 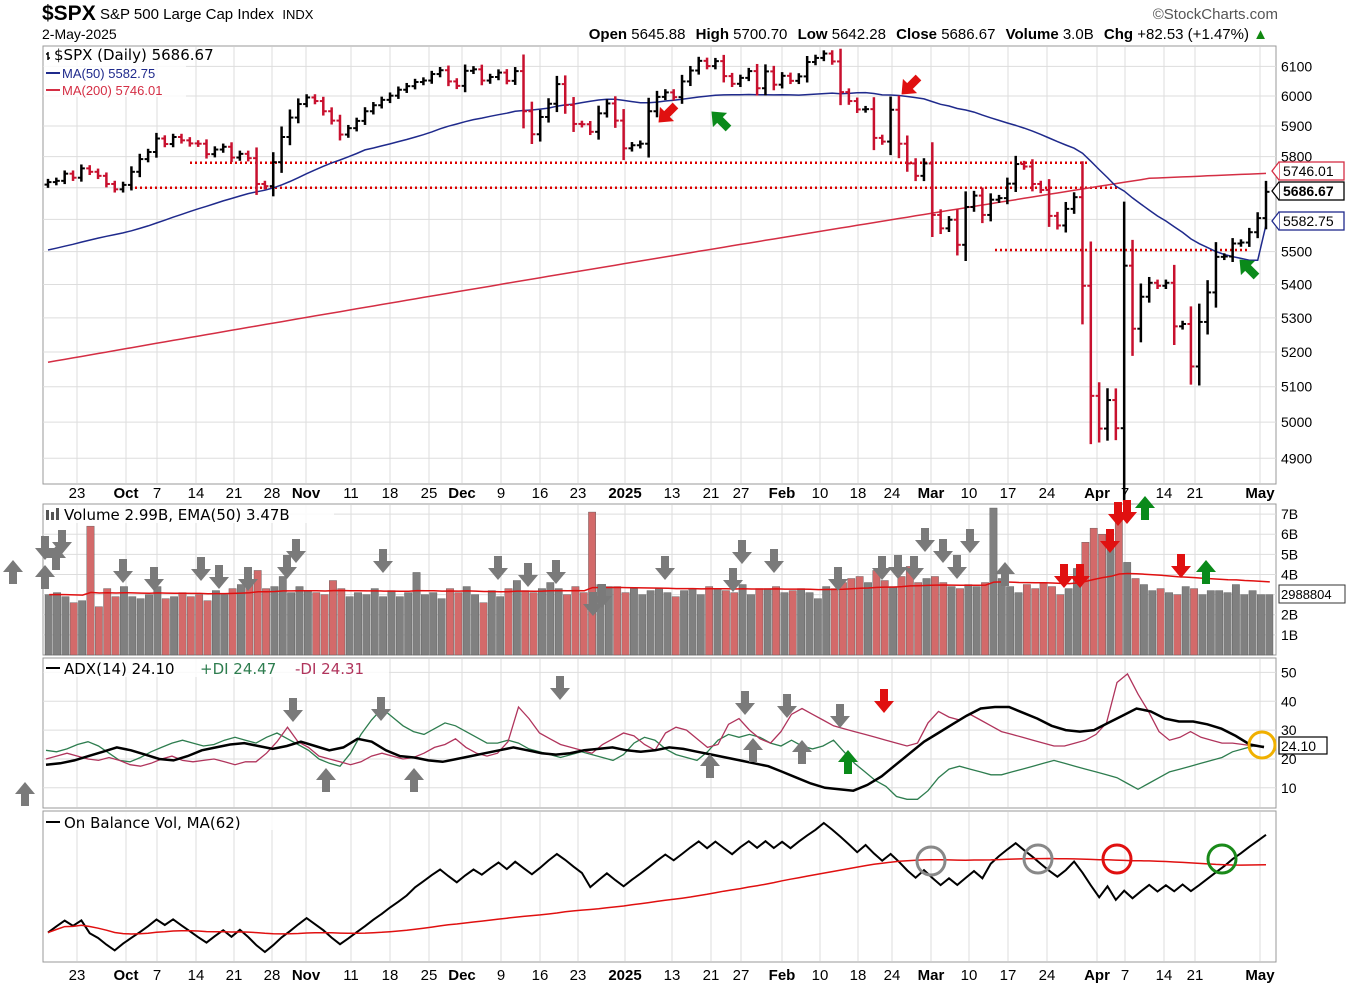 What do you see at coordinates (655, 748) in the screenshot?
I see `adx-line` at bounding box center [655, 748].